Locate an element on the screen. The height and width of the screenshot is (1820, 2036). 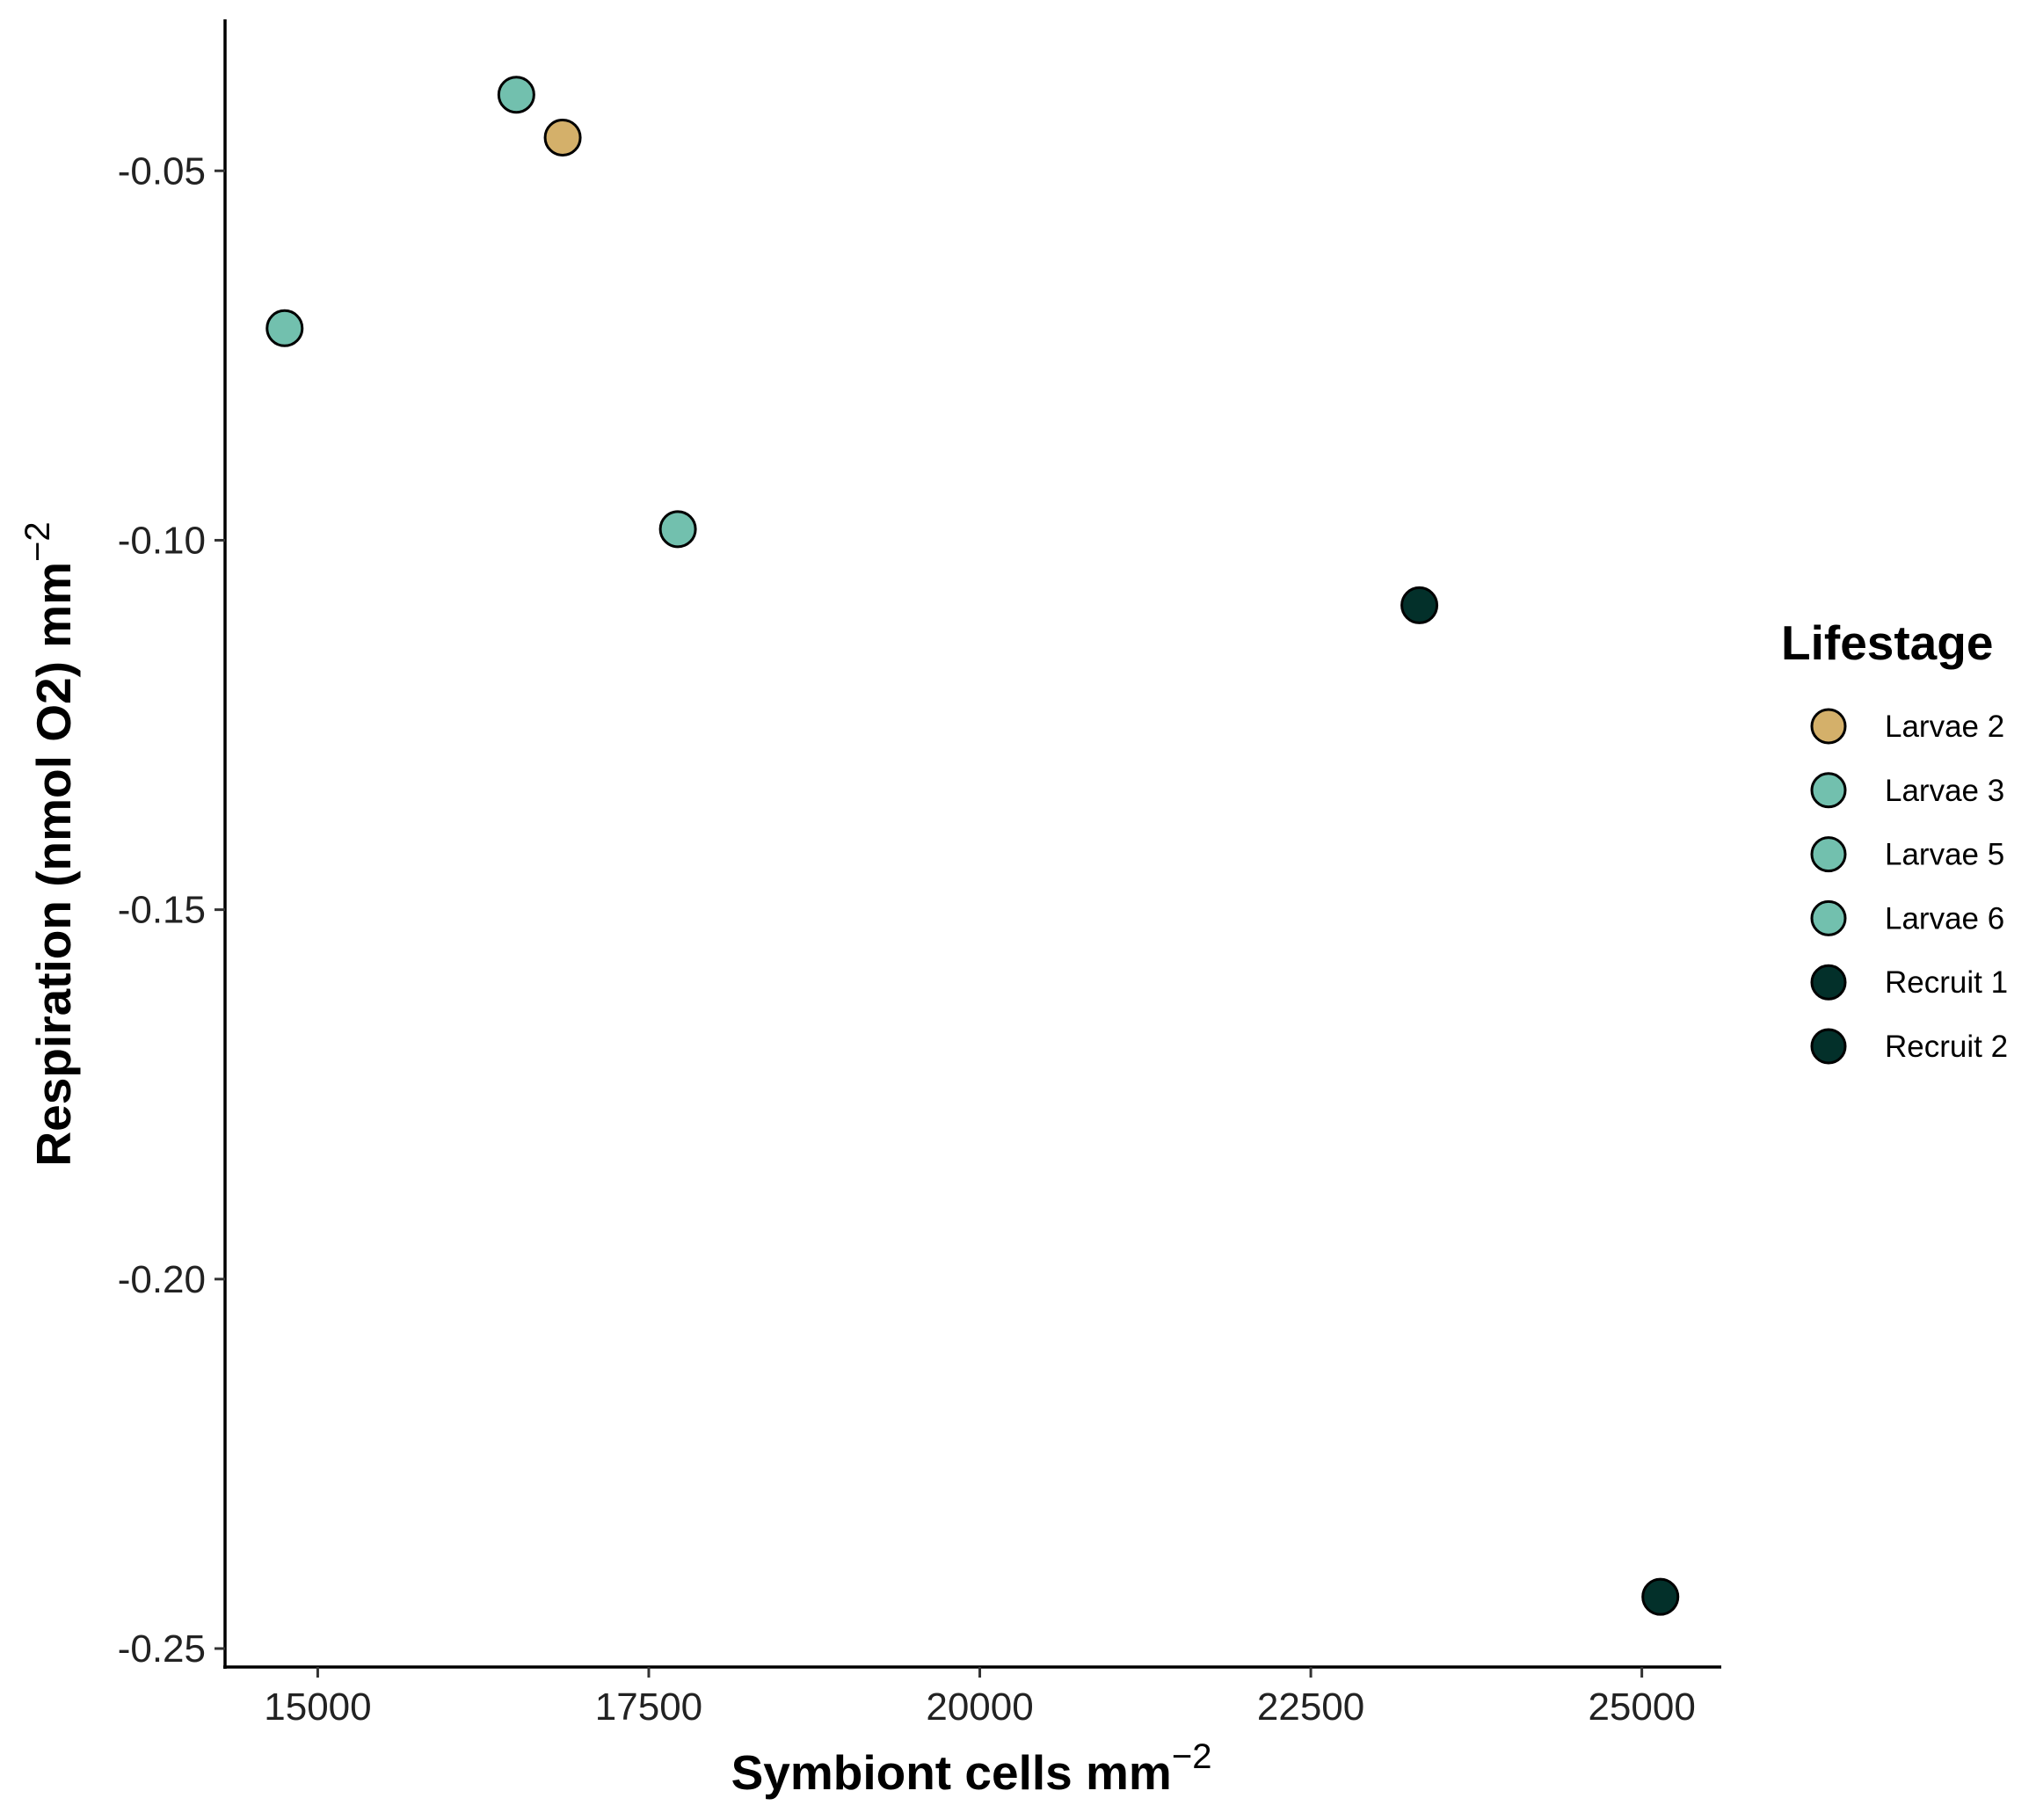
x-axis-title-superscript: −2 is located at coordinates (1192, 1756).